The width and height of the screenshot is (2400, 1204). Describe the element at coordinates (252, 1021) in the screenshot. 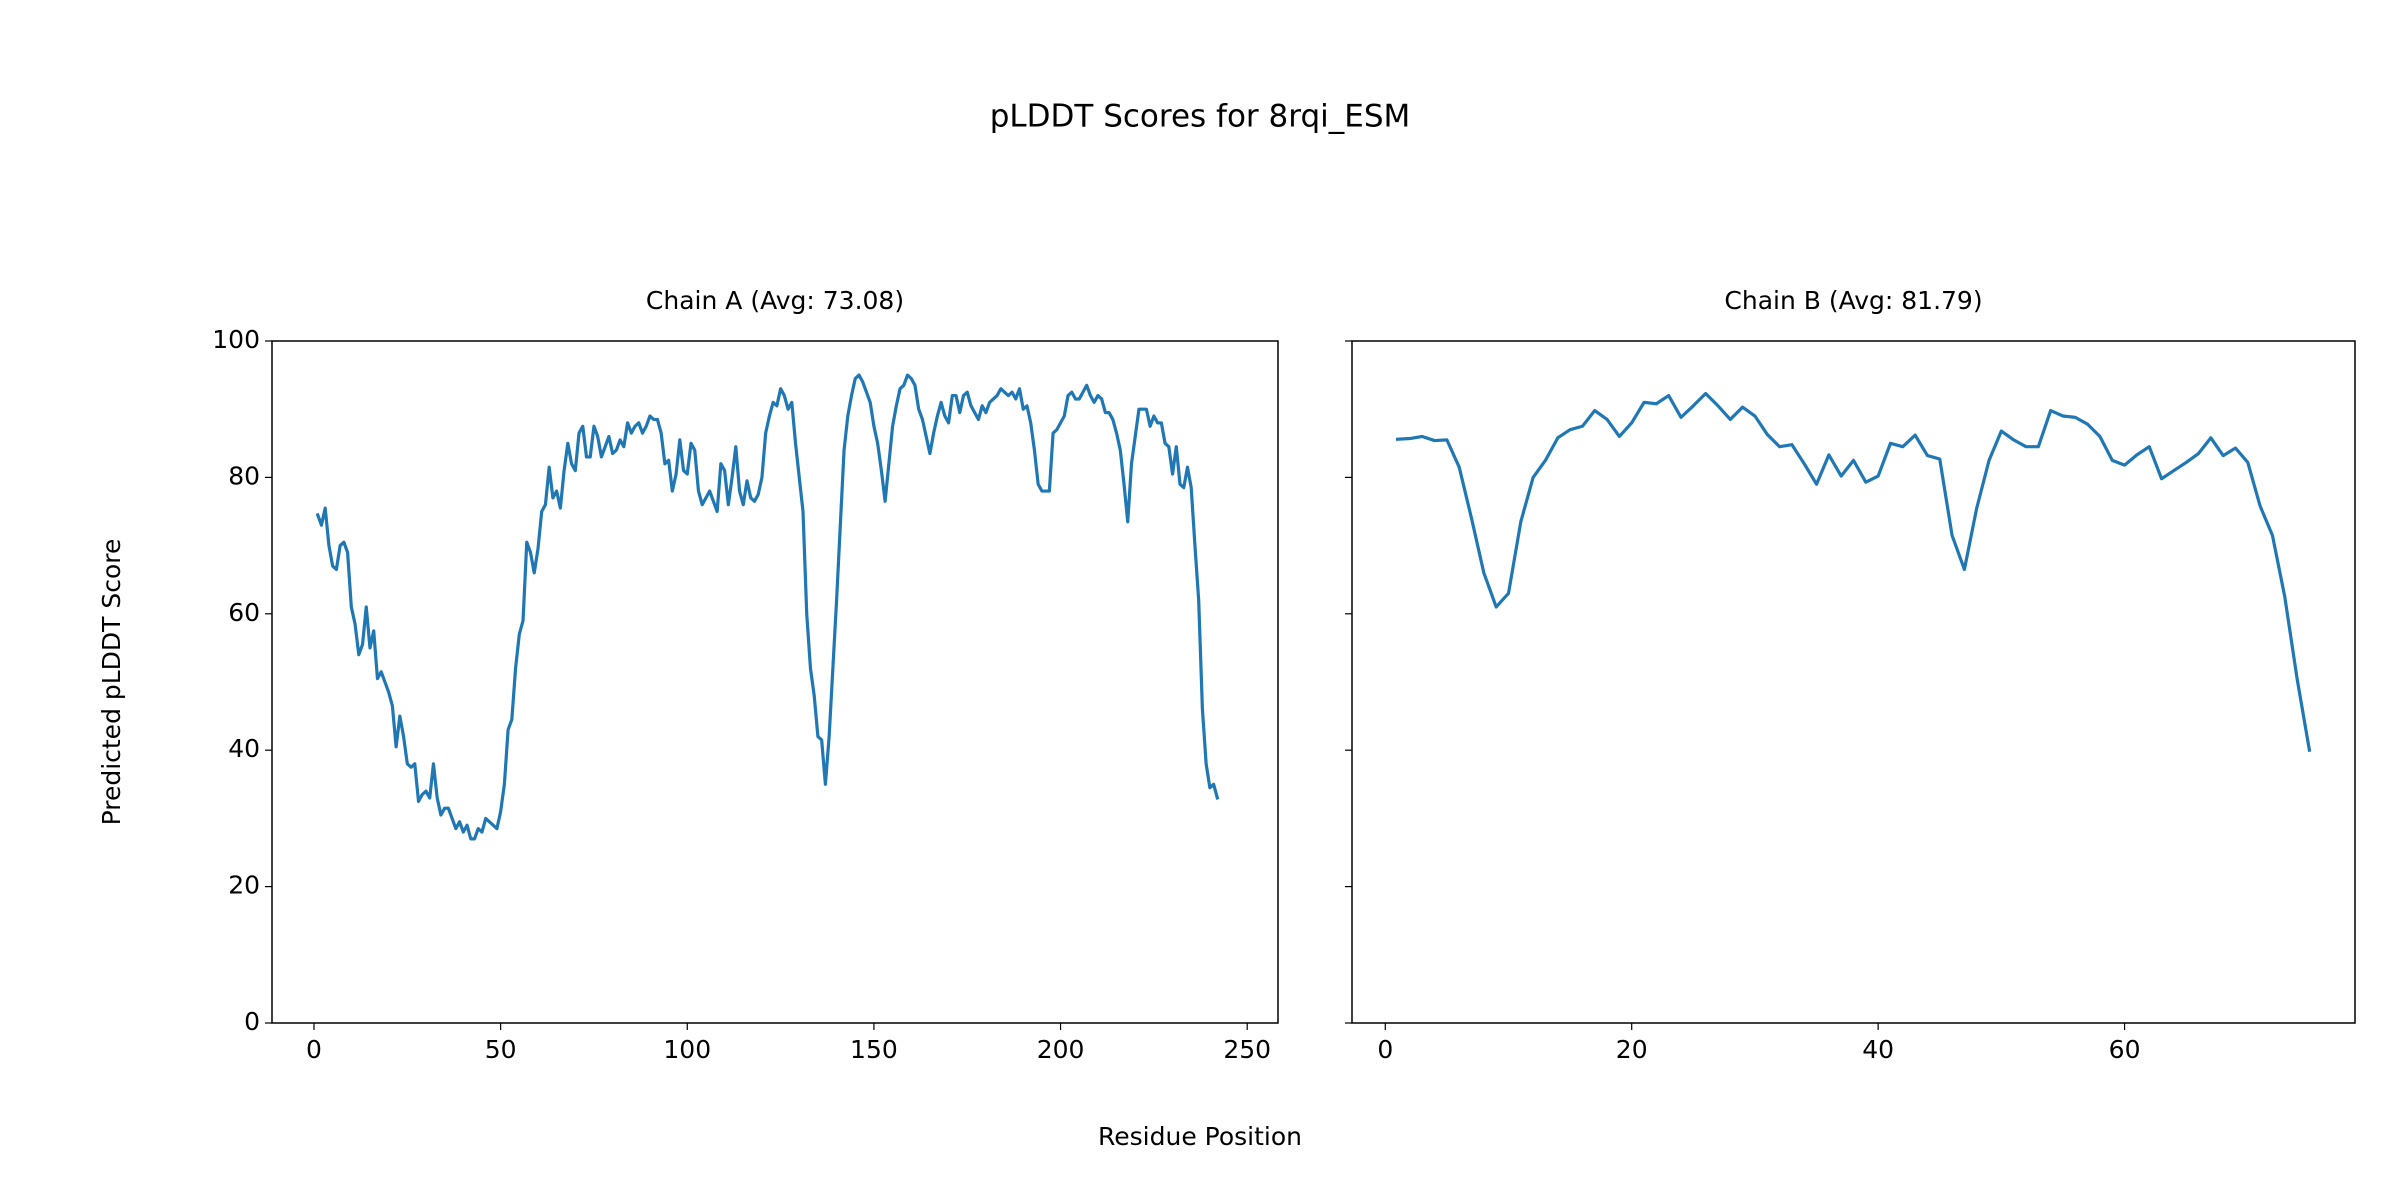

I see `y-tick-label: 0` at that location.